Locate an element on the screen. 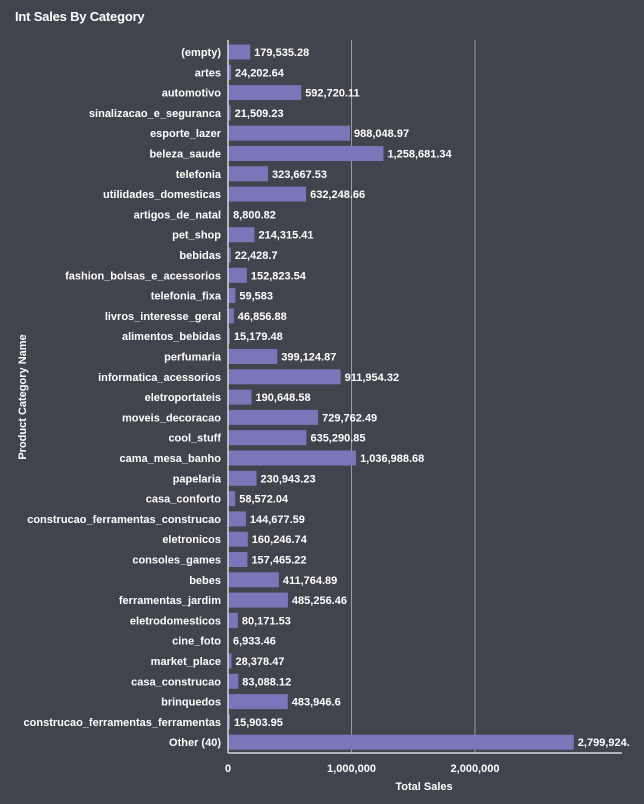  category-label-30: market_place is located at coordinates (186, 662).